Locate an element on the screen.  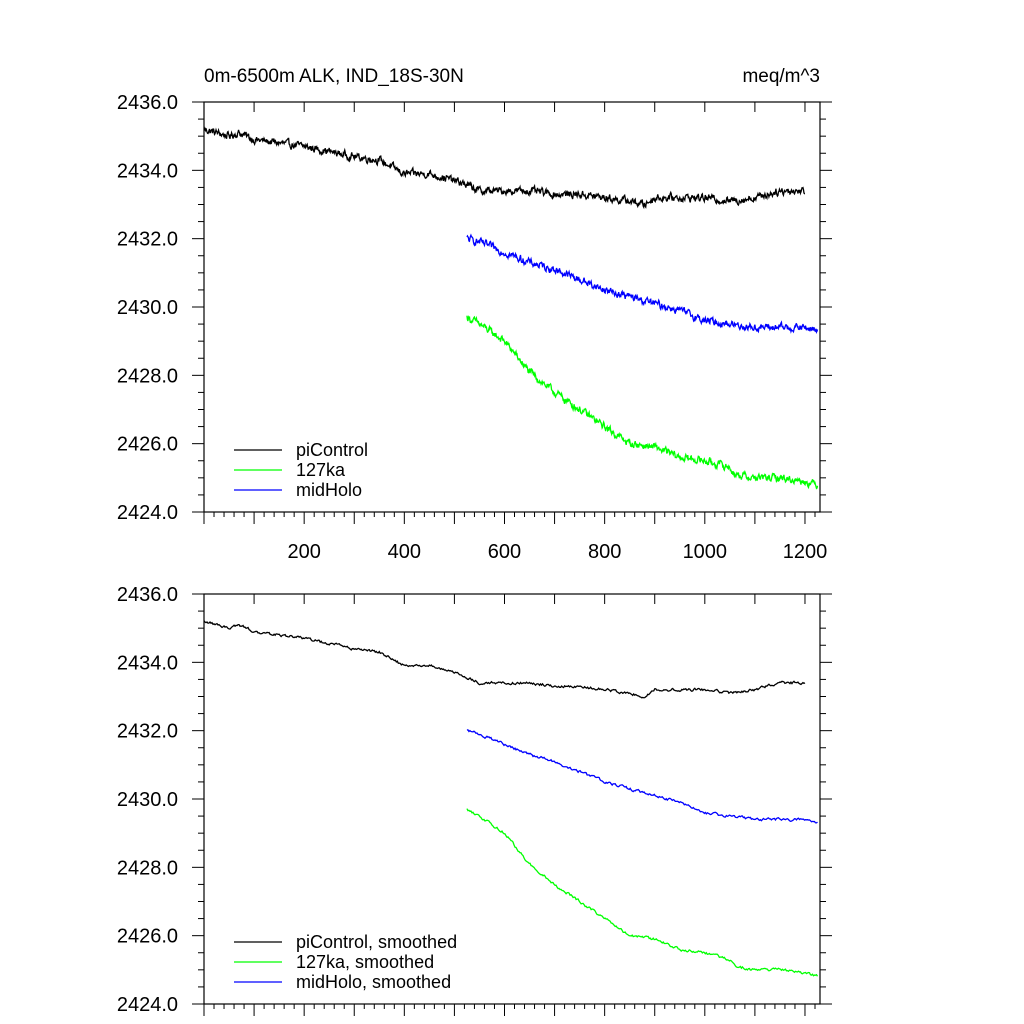
bottom-y-tick-label: 2436.0 is located at coordinates (147, 595).